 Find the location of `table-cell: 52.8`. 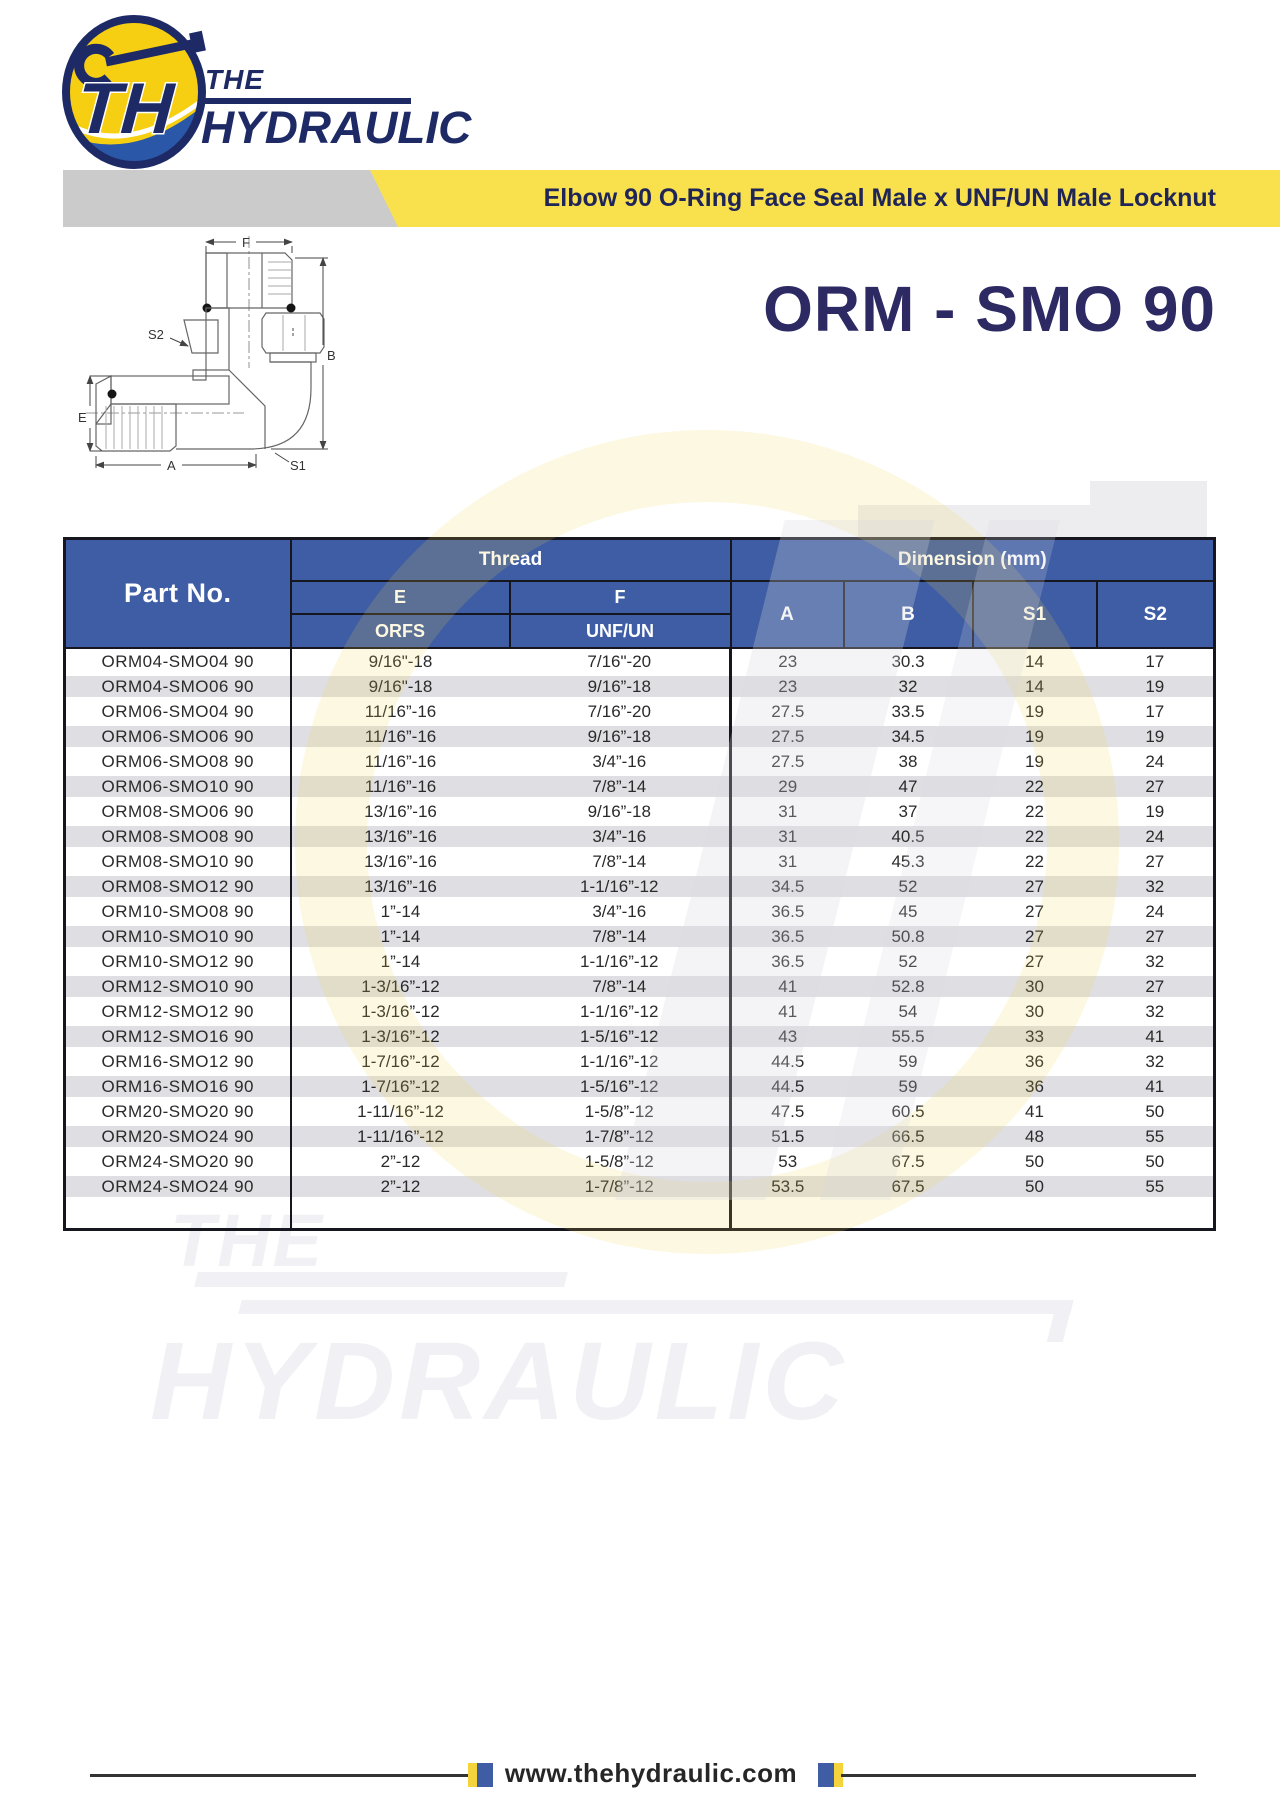

table-cell: 52.8 is located at coordinates (908, 986).